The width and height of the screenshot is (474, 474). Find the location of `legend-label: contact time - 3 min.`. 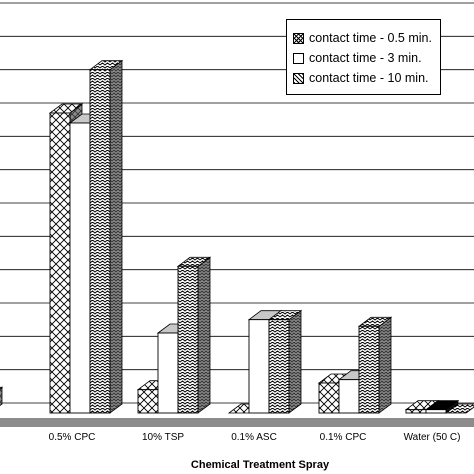

legend-label: contact time - 3 min. is located at coordinates (365, 58).